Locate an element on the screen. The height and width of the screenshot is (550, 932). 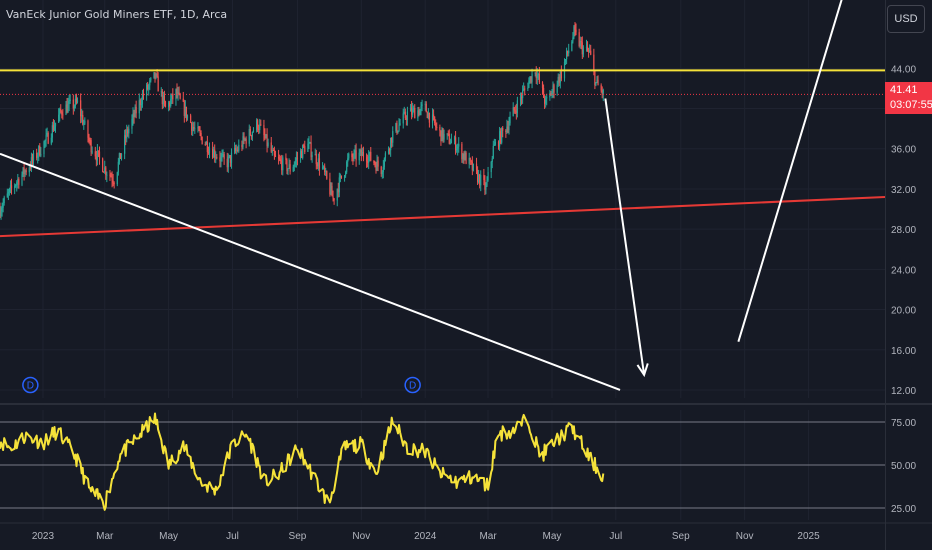
last-price-badge: 41.41 03:07:55 is located at coordinates (908, 98).